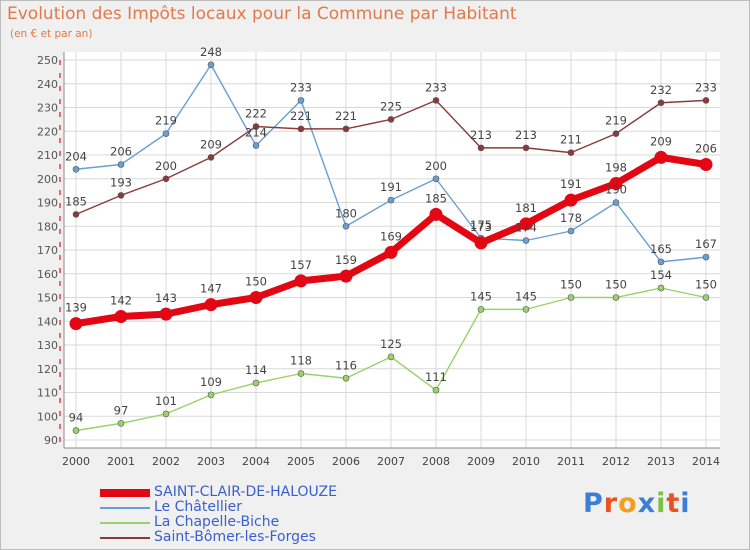  What do you see at coordinates (436, 377) in the screenshot?
I see `data-label: 111` at bounding box center [436, 377].